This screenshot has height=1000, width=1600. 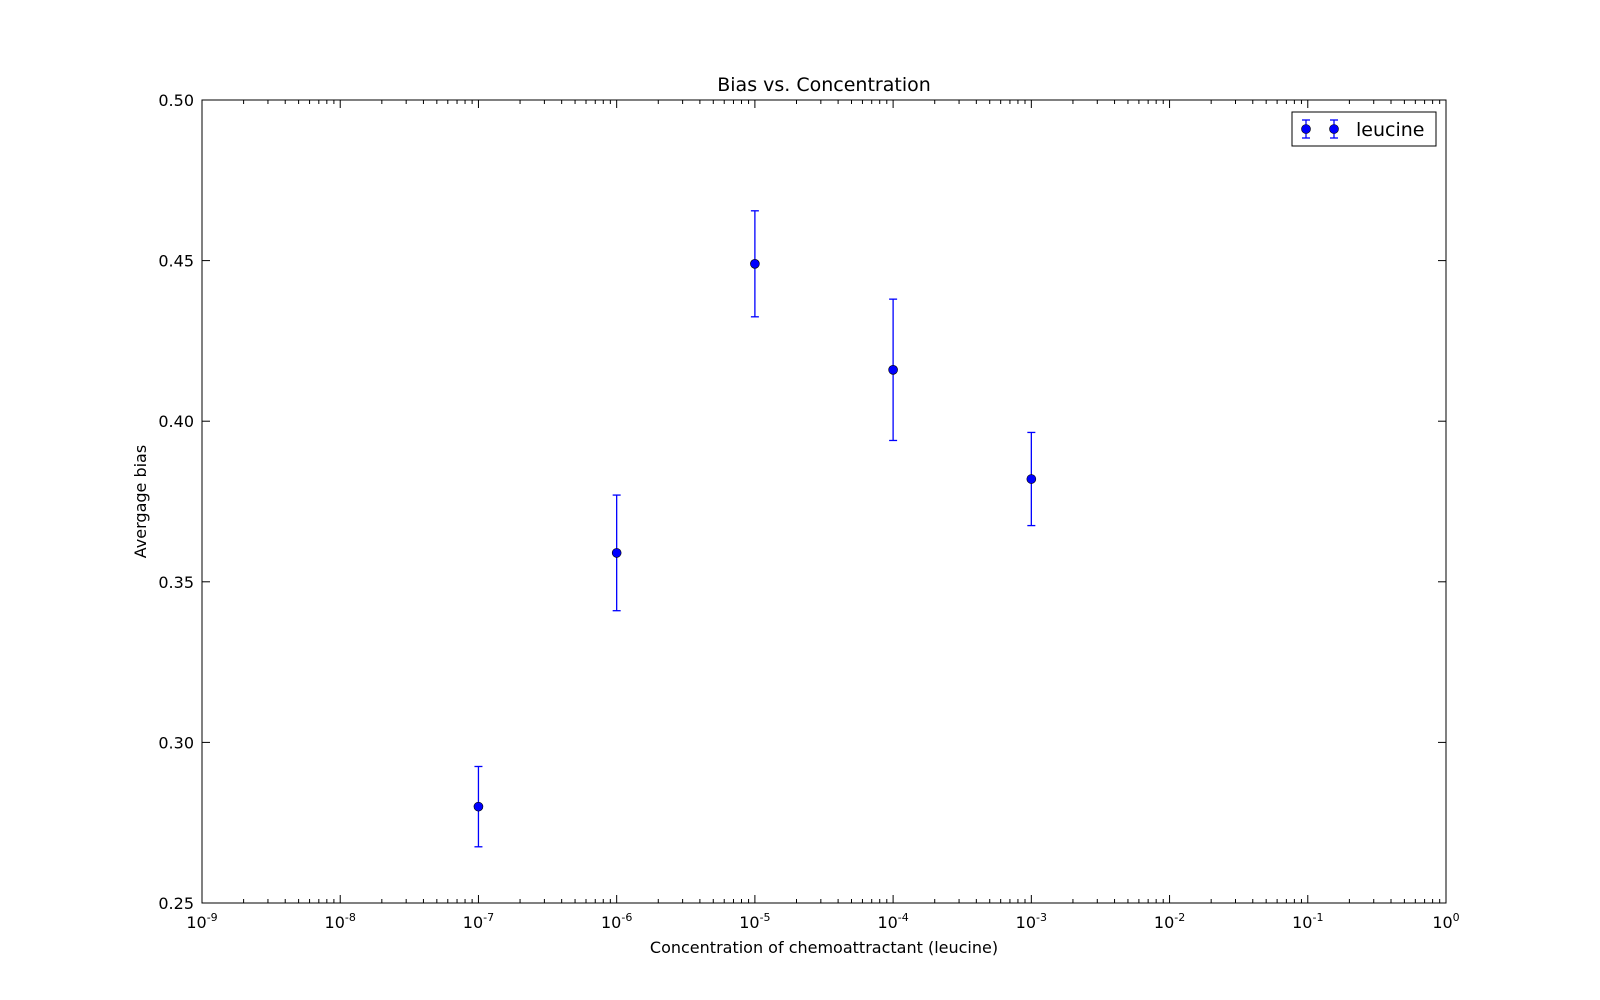 What do you see at coordinates (176, 100) in the screenshot?
I see `y-tick-label: 0.50` at bounding box center [176, 100].